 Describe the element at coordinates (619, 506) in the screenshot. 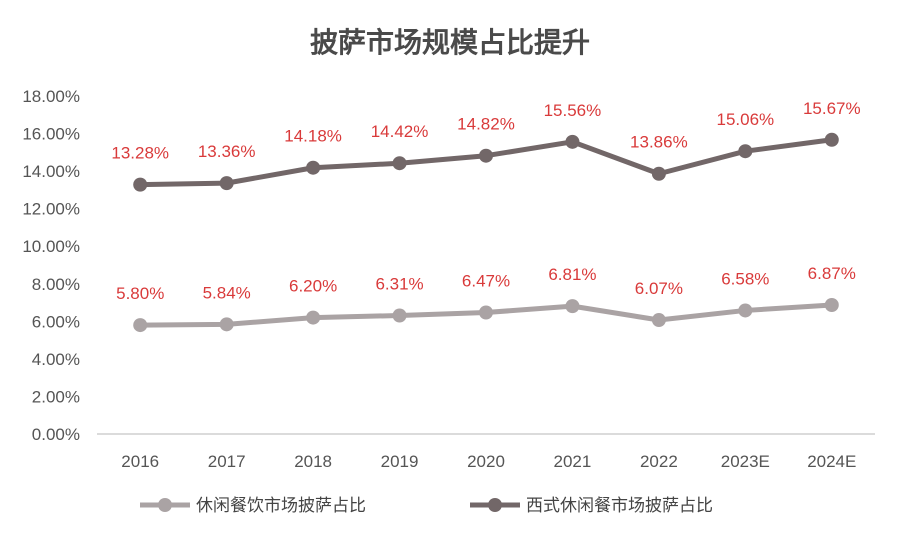

I see `legend-label: 西式休闲餐市场披萨占比` at that location.